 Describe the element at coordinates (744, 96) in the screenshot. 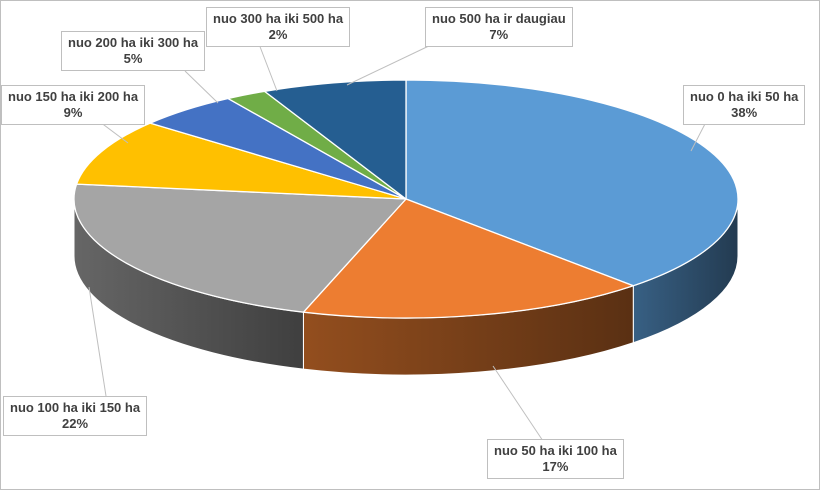

I see `data-label-0-name: nuo 0 ha iki 50 ha` at that location.